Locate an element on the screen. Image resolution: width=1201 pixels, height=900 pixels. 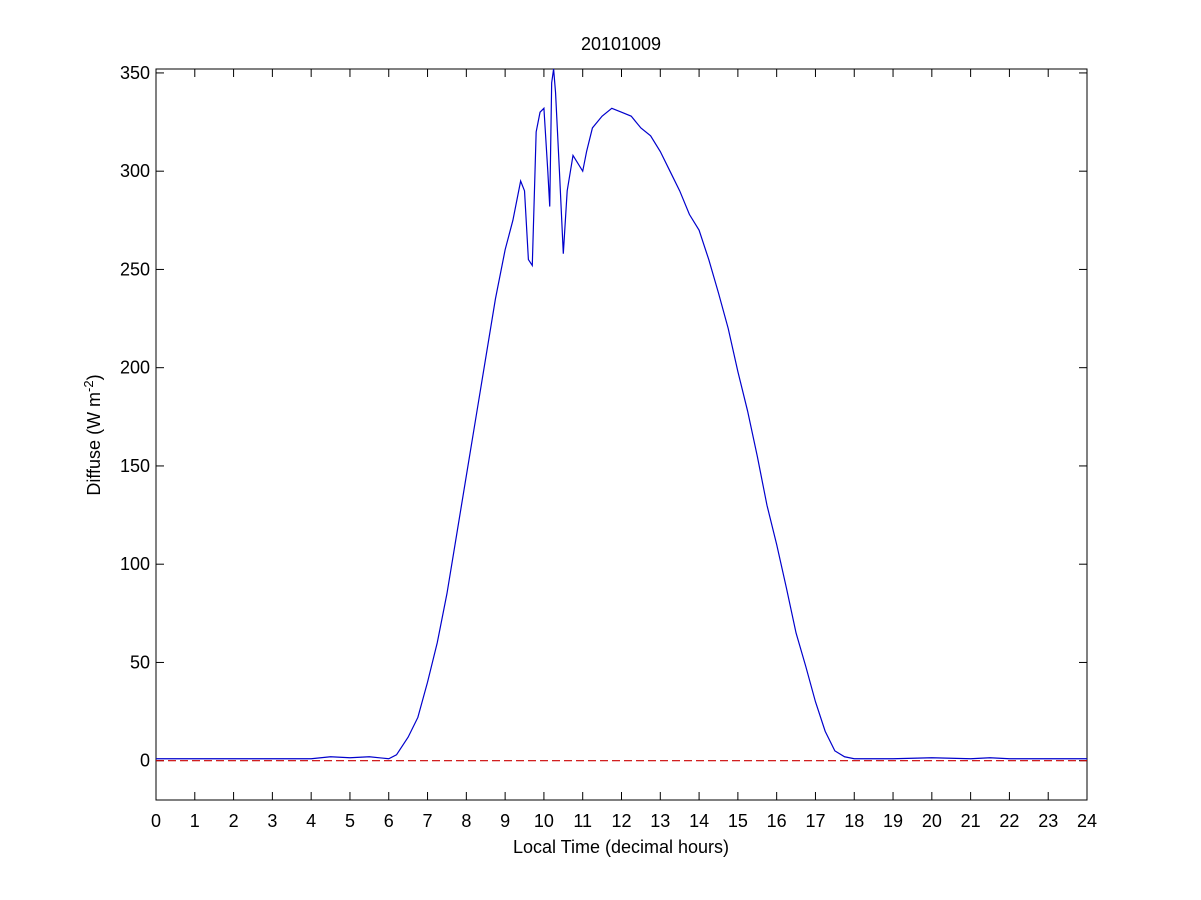
x-tick-label: 2 is located at coordinates (234, 821).